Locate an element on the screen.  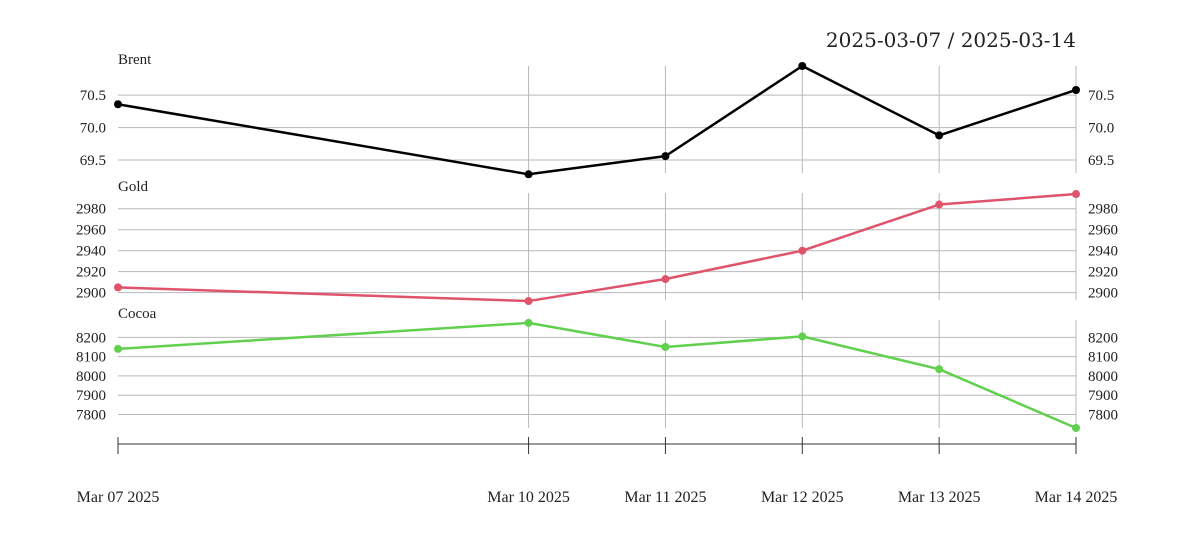
x-tick-label: Mar 14 2025 is located at coordinates (1076, 497).